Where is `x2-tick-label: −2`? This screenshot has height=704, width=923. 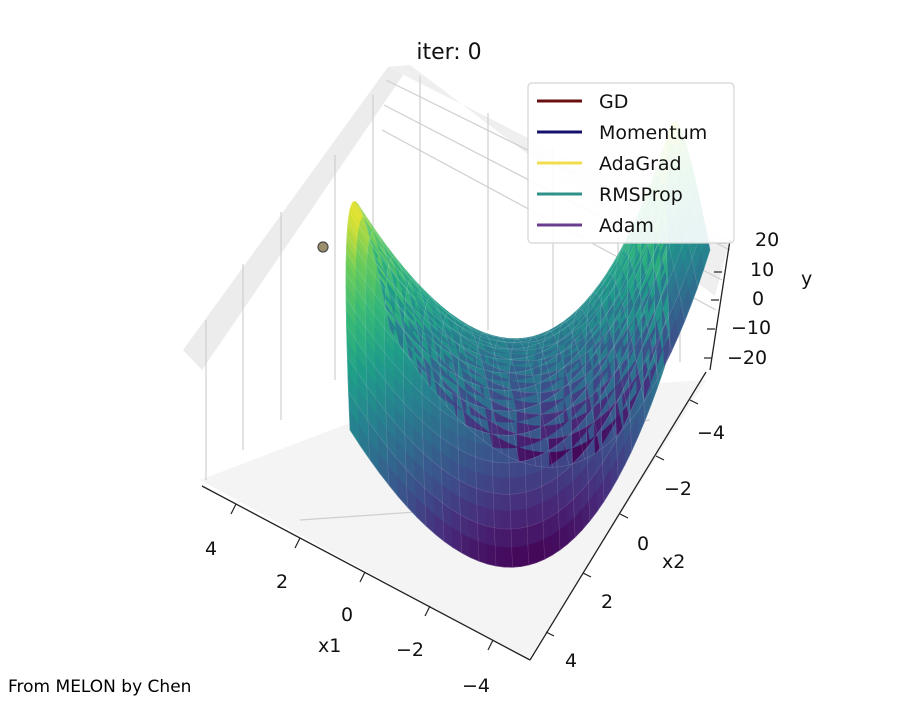 x2-tick-label: −2 is located at coordinates (678, 489).